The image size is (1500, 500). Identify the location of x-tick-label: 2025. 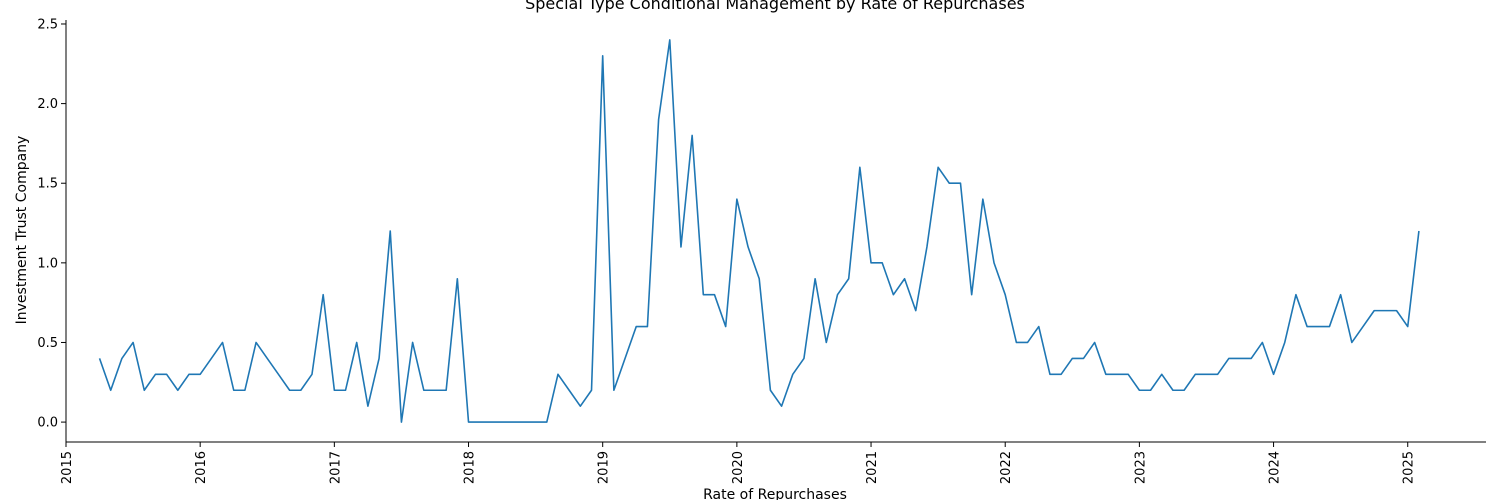
(1409, 467).